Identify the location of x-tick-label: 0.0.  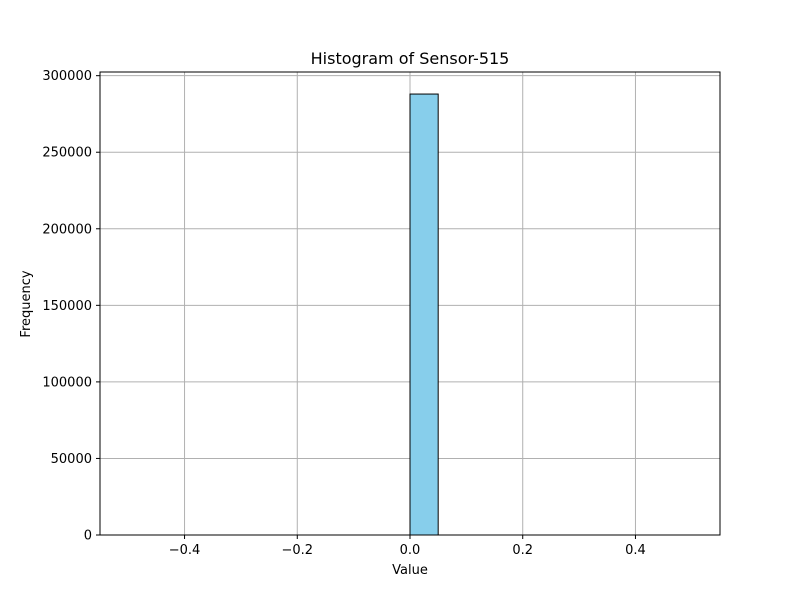
(410, 550).